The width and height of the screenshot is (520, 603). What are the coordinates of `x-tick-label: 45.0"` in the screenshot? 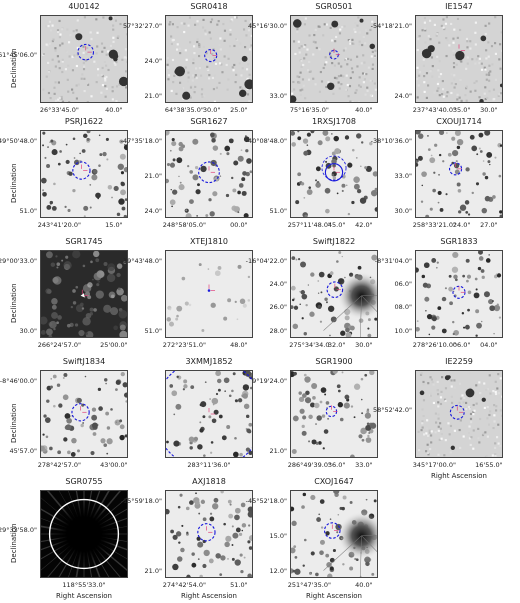 It's located at (336, 225).